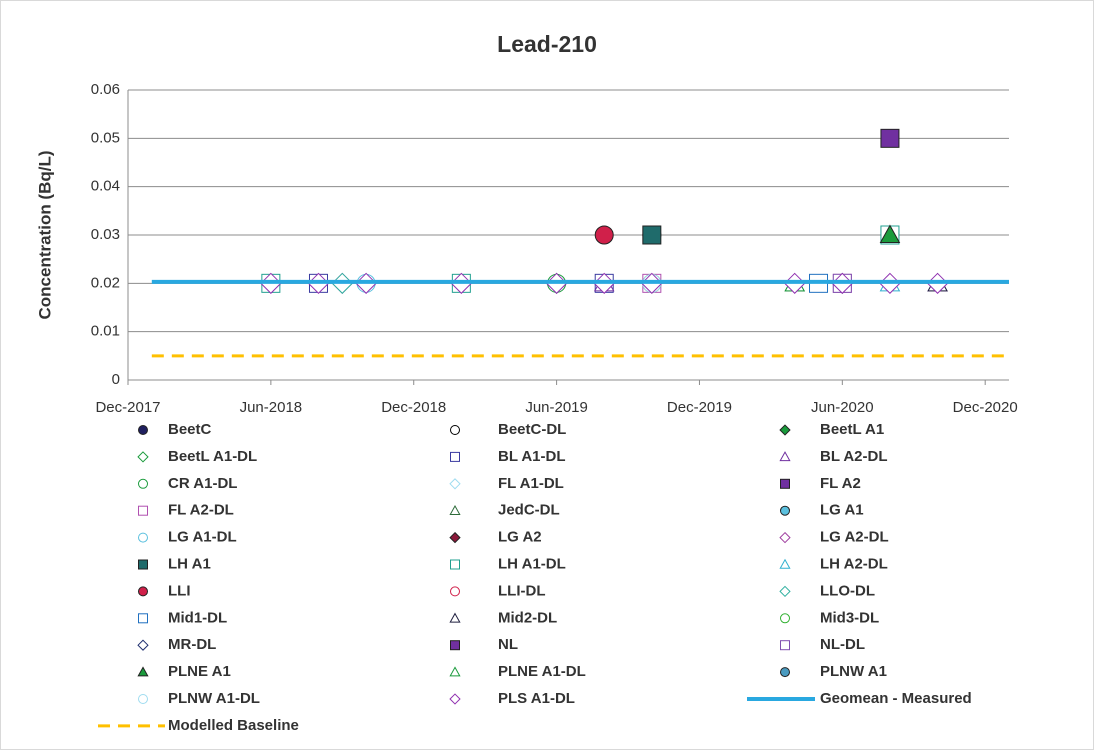 The height and width of the screenshot is (750, 1094). What do you see at coordinates (849, 617) in the screenshot?
I see `legend-label: Mid3-DL` at bounding box center [849, 617].